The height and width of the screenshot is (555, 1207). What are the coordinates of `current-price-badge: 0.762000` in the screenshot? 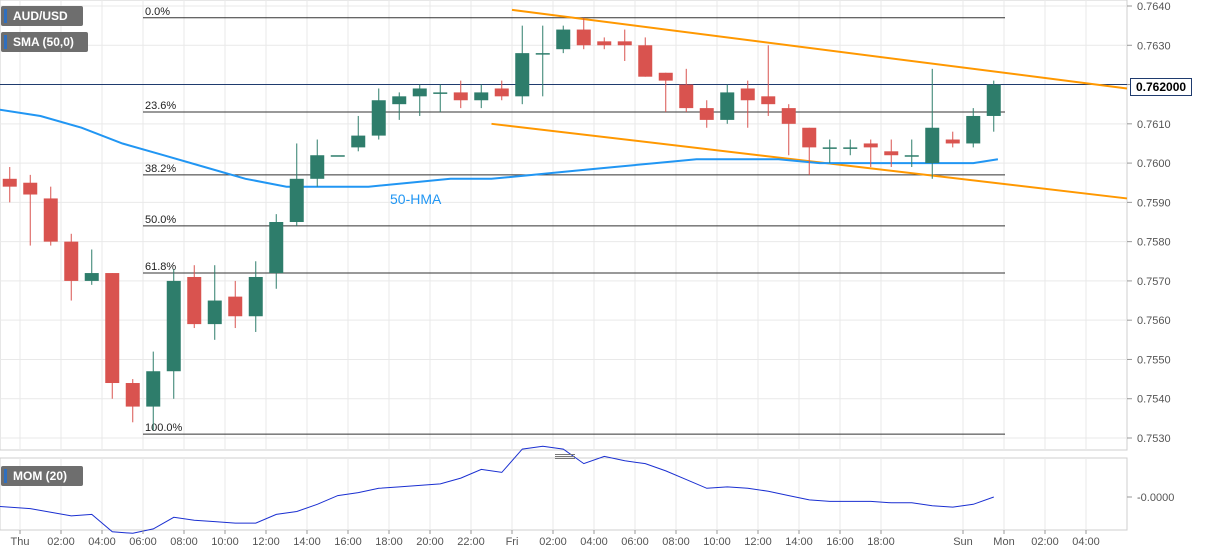 It's located at (1161, 87).